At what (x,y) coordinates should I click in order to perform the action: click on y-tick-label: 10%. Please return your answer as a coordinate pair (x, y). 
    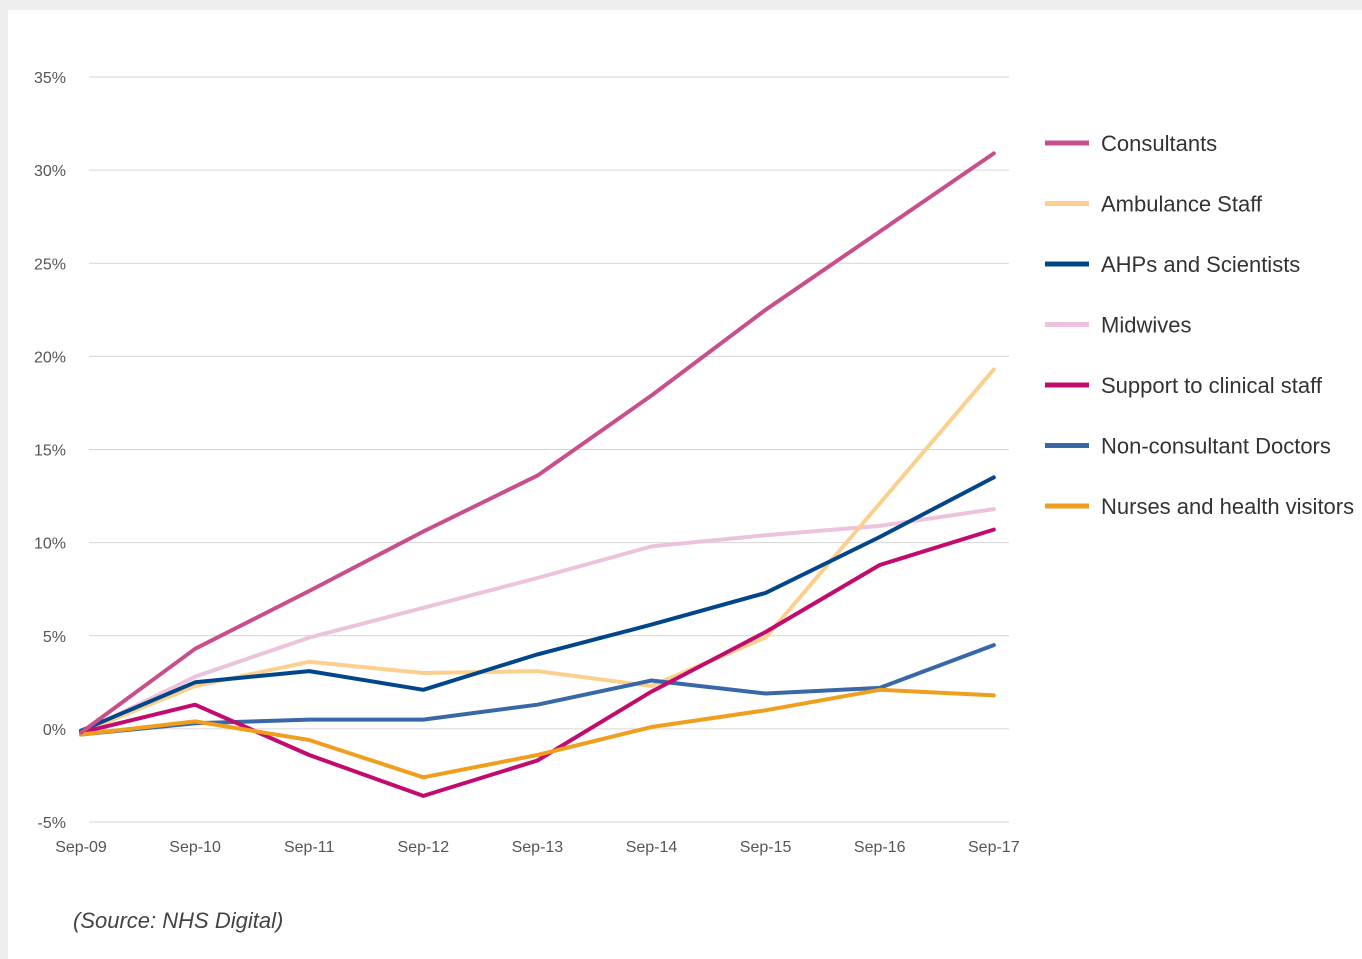
    Looking at the image, I should click on (50, 544).